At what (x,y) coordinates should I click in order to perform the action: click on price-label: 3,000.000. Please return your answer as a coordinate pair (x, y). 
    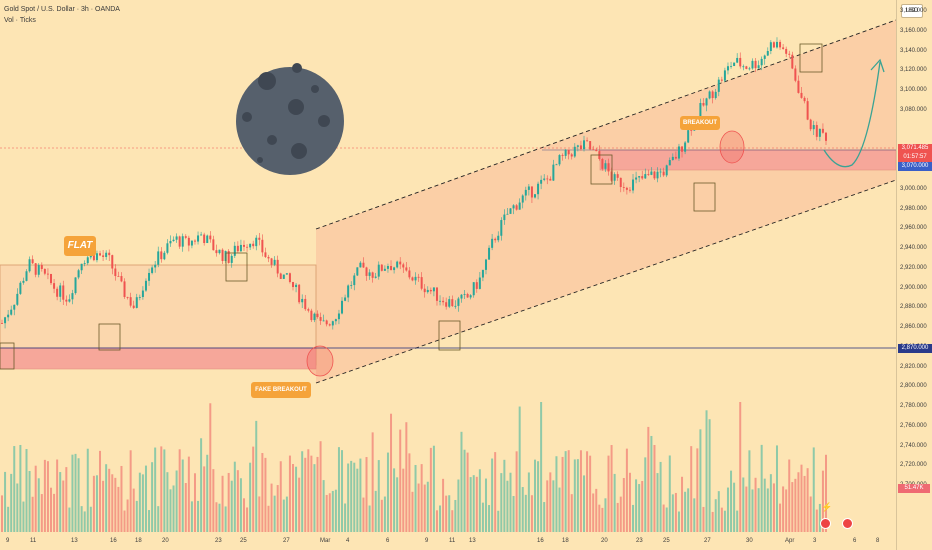
    Looking at the image, I should click on (913, 188).